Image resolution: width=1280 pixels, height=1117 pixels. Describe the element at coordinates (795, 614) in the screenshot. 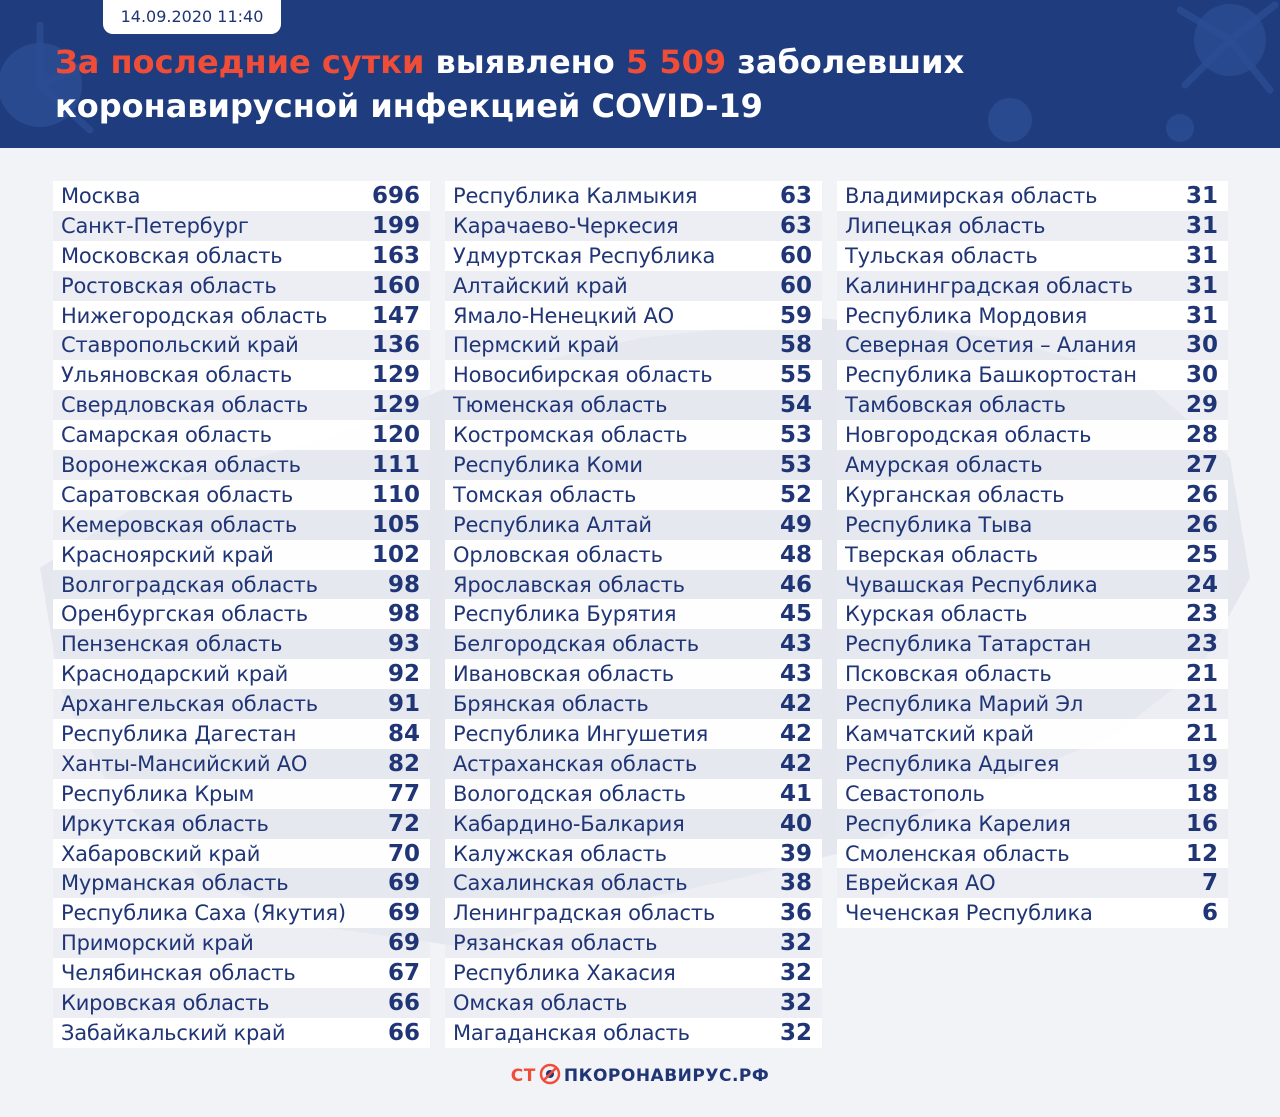

I see `case-count: 45` at that location.